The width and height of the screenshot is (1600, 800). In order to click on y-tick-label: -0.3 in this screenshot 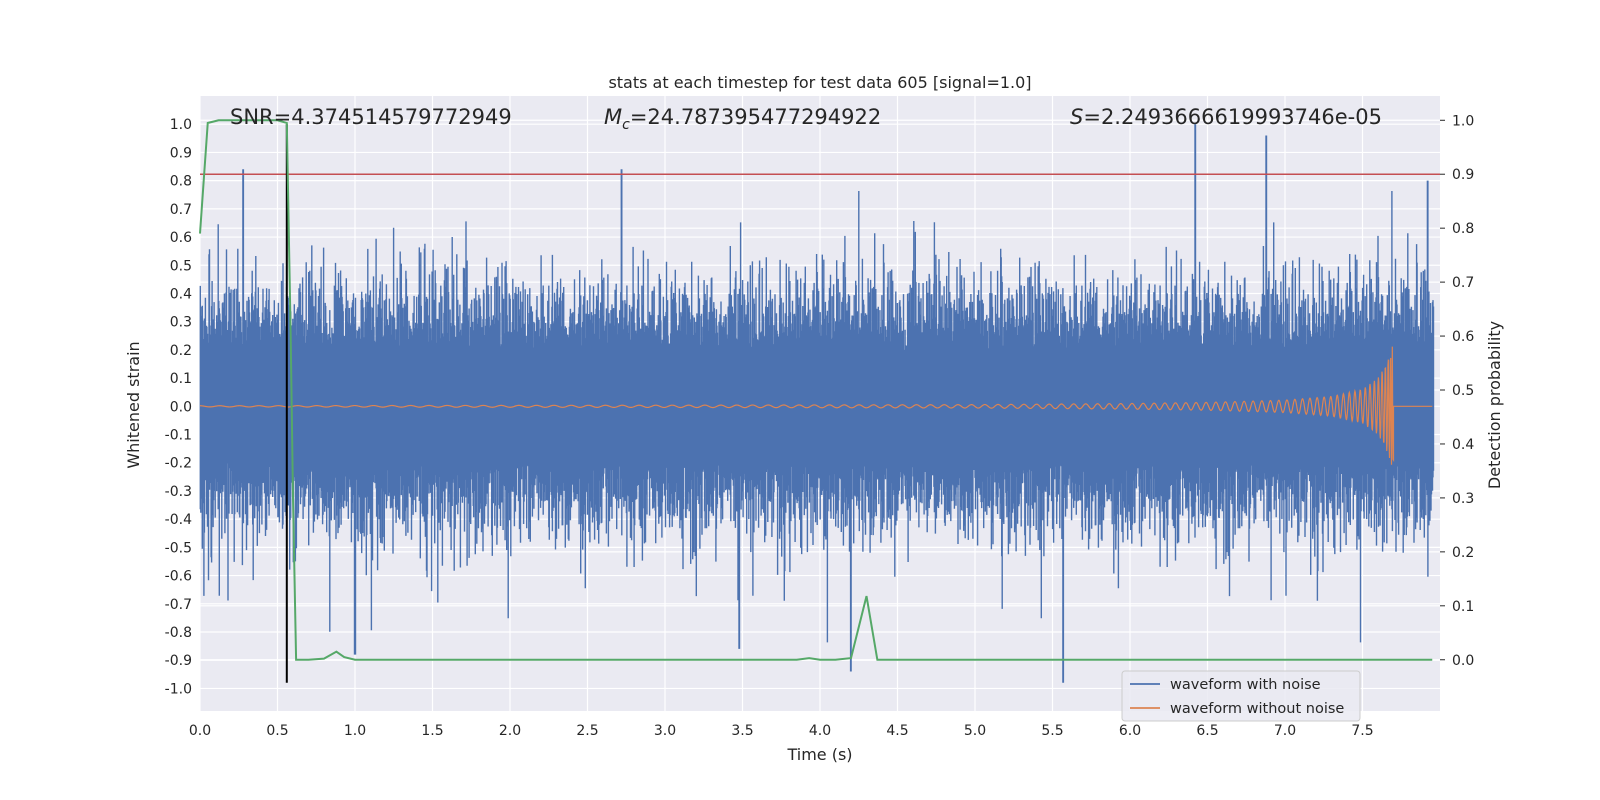, I will do `click(178, 492)`.